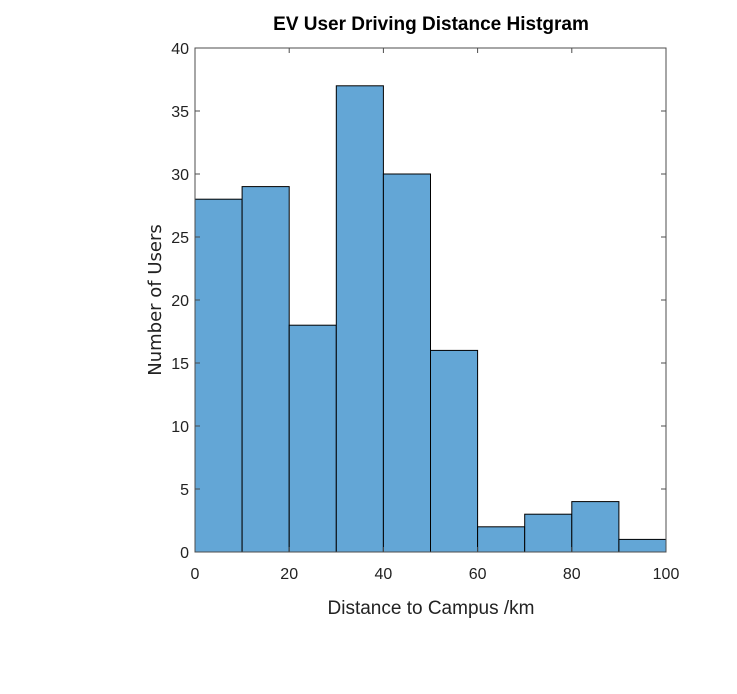  Describe the element at coordinates (180, 427) in the screenshot. I see `y-tick-label-2: 10` at that location.